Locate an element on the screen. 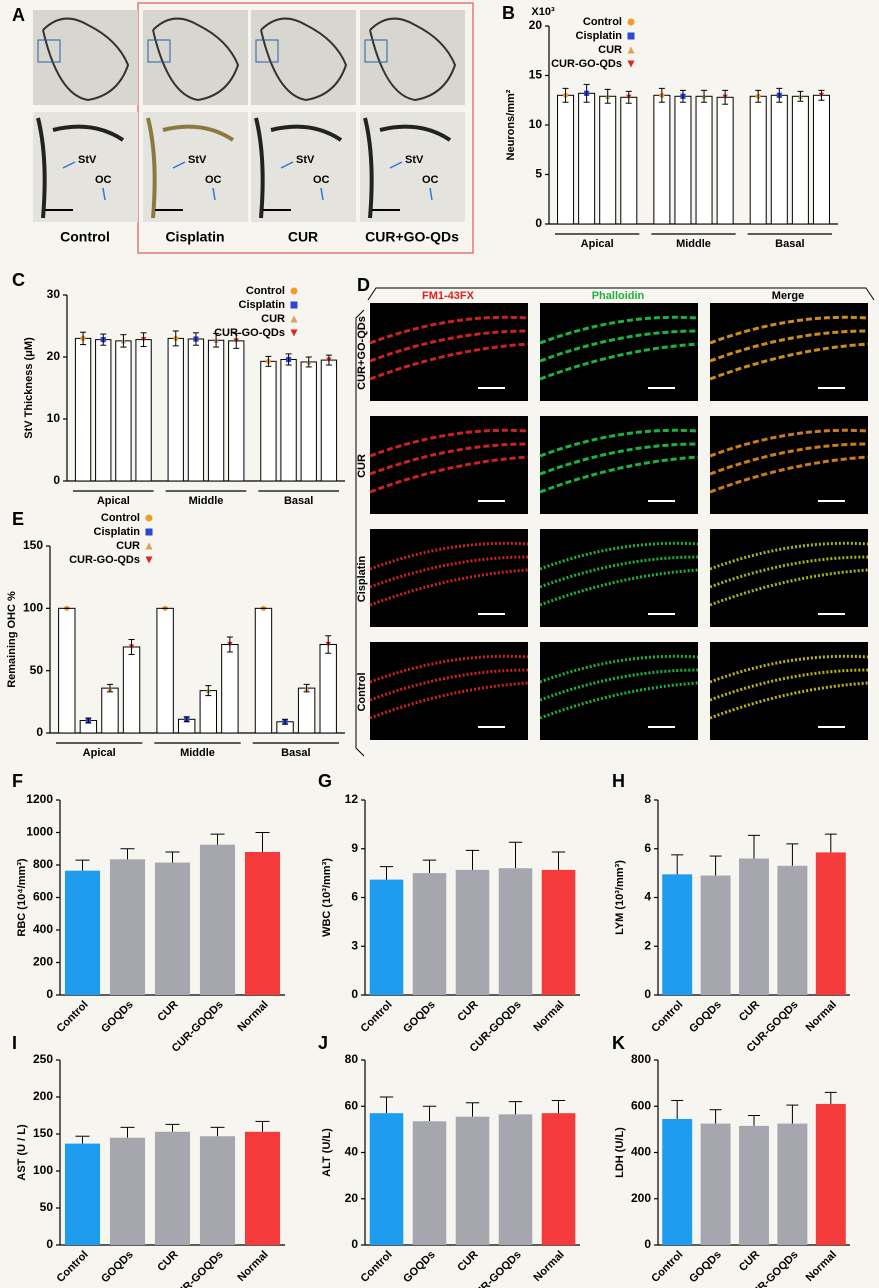 The height and width of the screenshot is (1288, 879). y-tick-label: 1000 is located at coordinates (39, 832).